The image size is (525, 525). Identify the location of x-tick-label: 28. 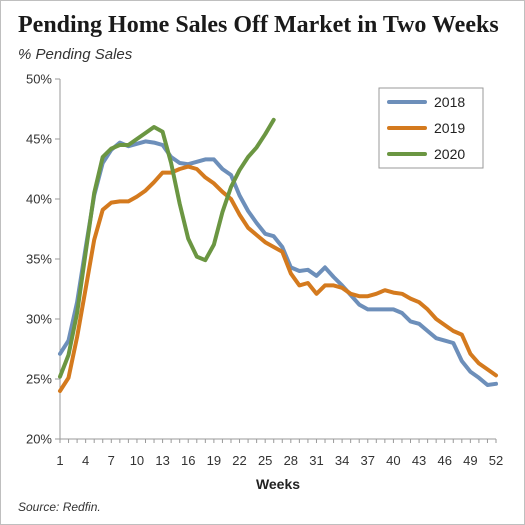
(291, 460).